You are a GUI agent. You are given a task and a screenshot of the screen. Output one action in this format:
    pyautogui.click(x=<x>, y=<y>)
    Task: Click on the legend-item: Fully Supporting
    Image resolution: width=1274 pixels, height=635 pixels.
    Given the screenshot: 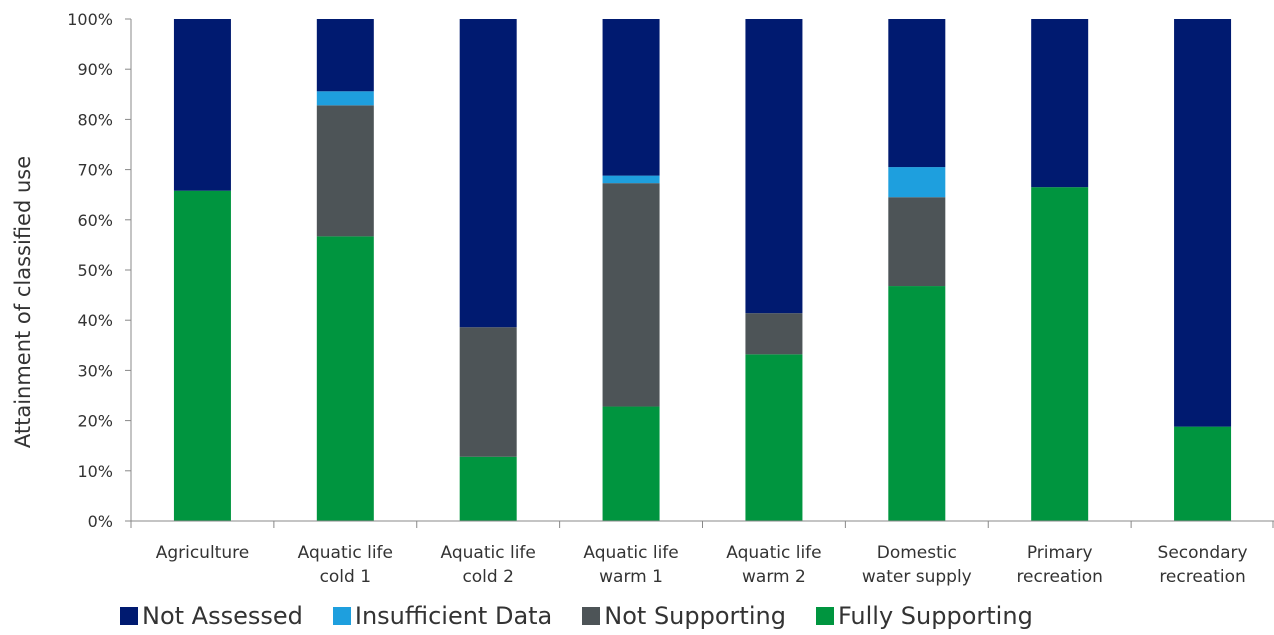 What is the action you would take?
    pyautogui.click(x=924, y=616)
    